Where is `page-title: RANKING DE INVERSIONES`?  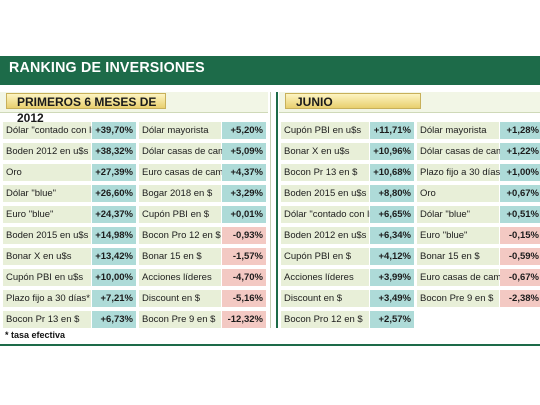
page-title: RANKING DE INVERSIONES is located at coordinates (107, 67).